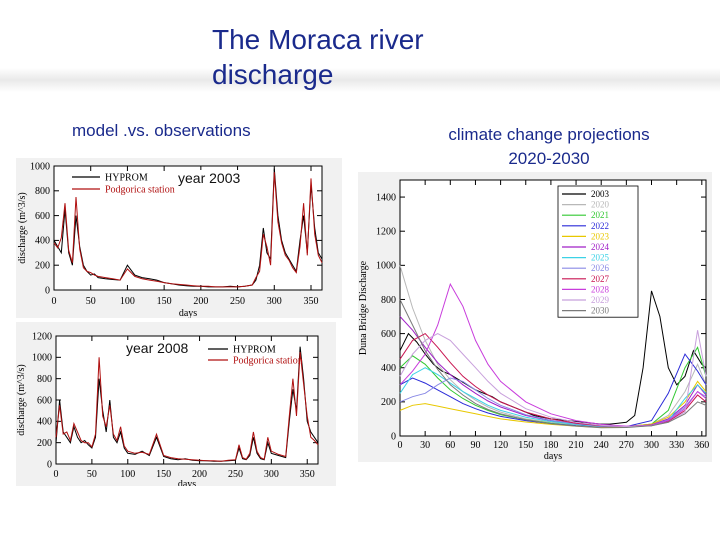 The height and width of the screenshot is (540, 720). What do you see at coordinates (600, 289) in the screenshot?
I see `legend-label: 2028` at bounding box center [600, 289].